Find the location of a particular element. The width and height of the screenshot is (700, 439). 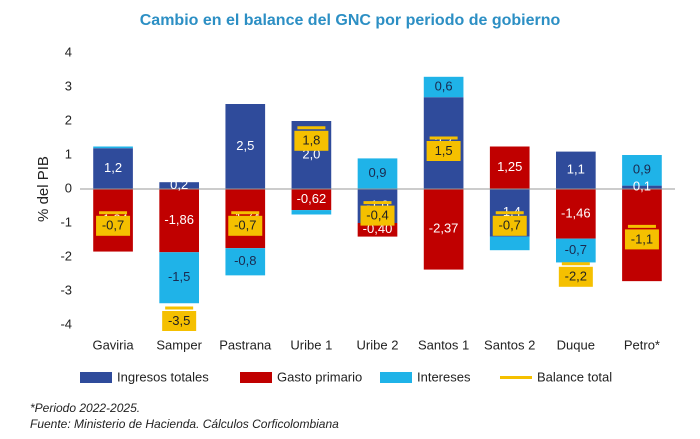

value-label: -0,7 is located at coordinates (576, 249).